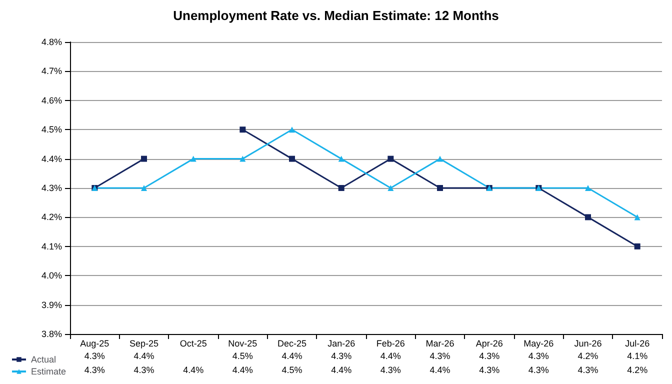  Describe the element at coordinates (51, 275) in the screenshot. I see `y-tick-label: 4.0%` at that location.